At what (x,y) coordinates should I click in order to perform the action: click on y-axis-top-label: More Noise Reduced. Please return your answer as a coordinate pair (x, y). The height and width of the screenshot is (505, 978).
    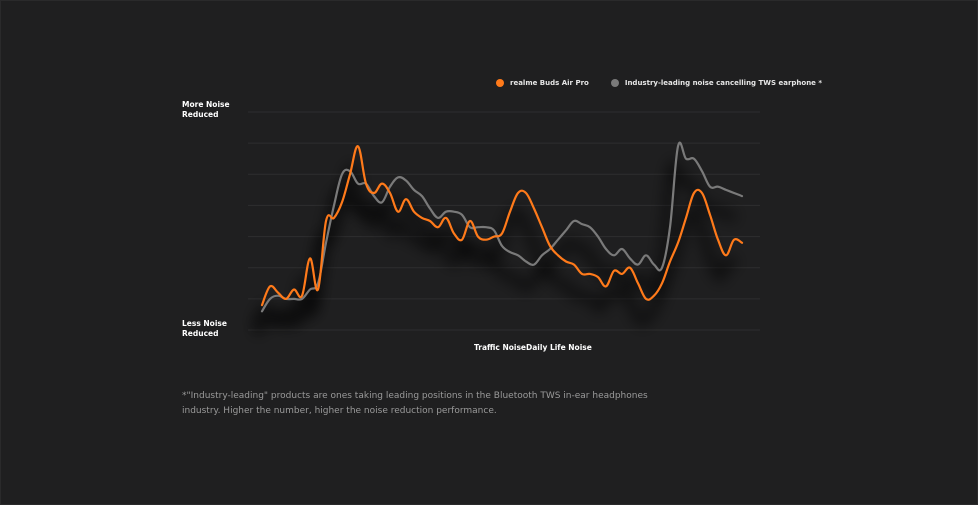
    Looking at the image, I should click on (206, 109).